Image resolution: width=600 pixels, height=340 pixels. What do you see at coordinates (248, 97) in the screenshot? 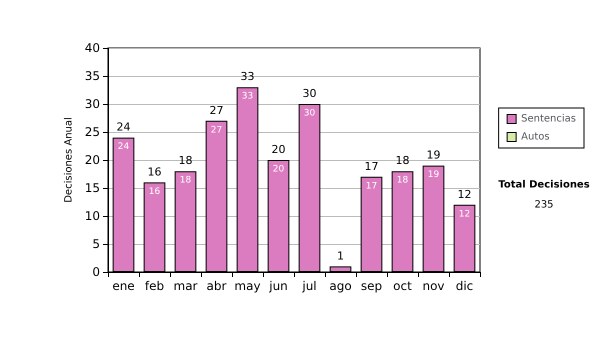
I see `data-label: 33` at bounding box center [248, 97].